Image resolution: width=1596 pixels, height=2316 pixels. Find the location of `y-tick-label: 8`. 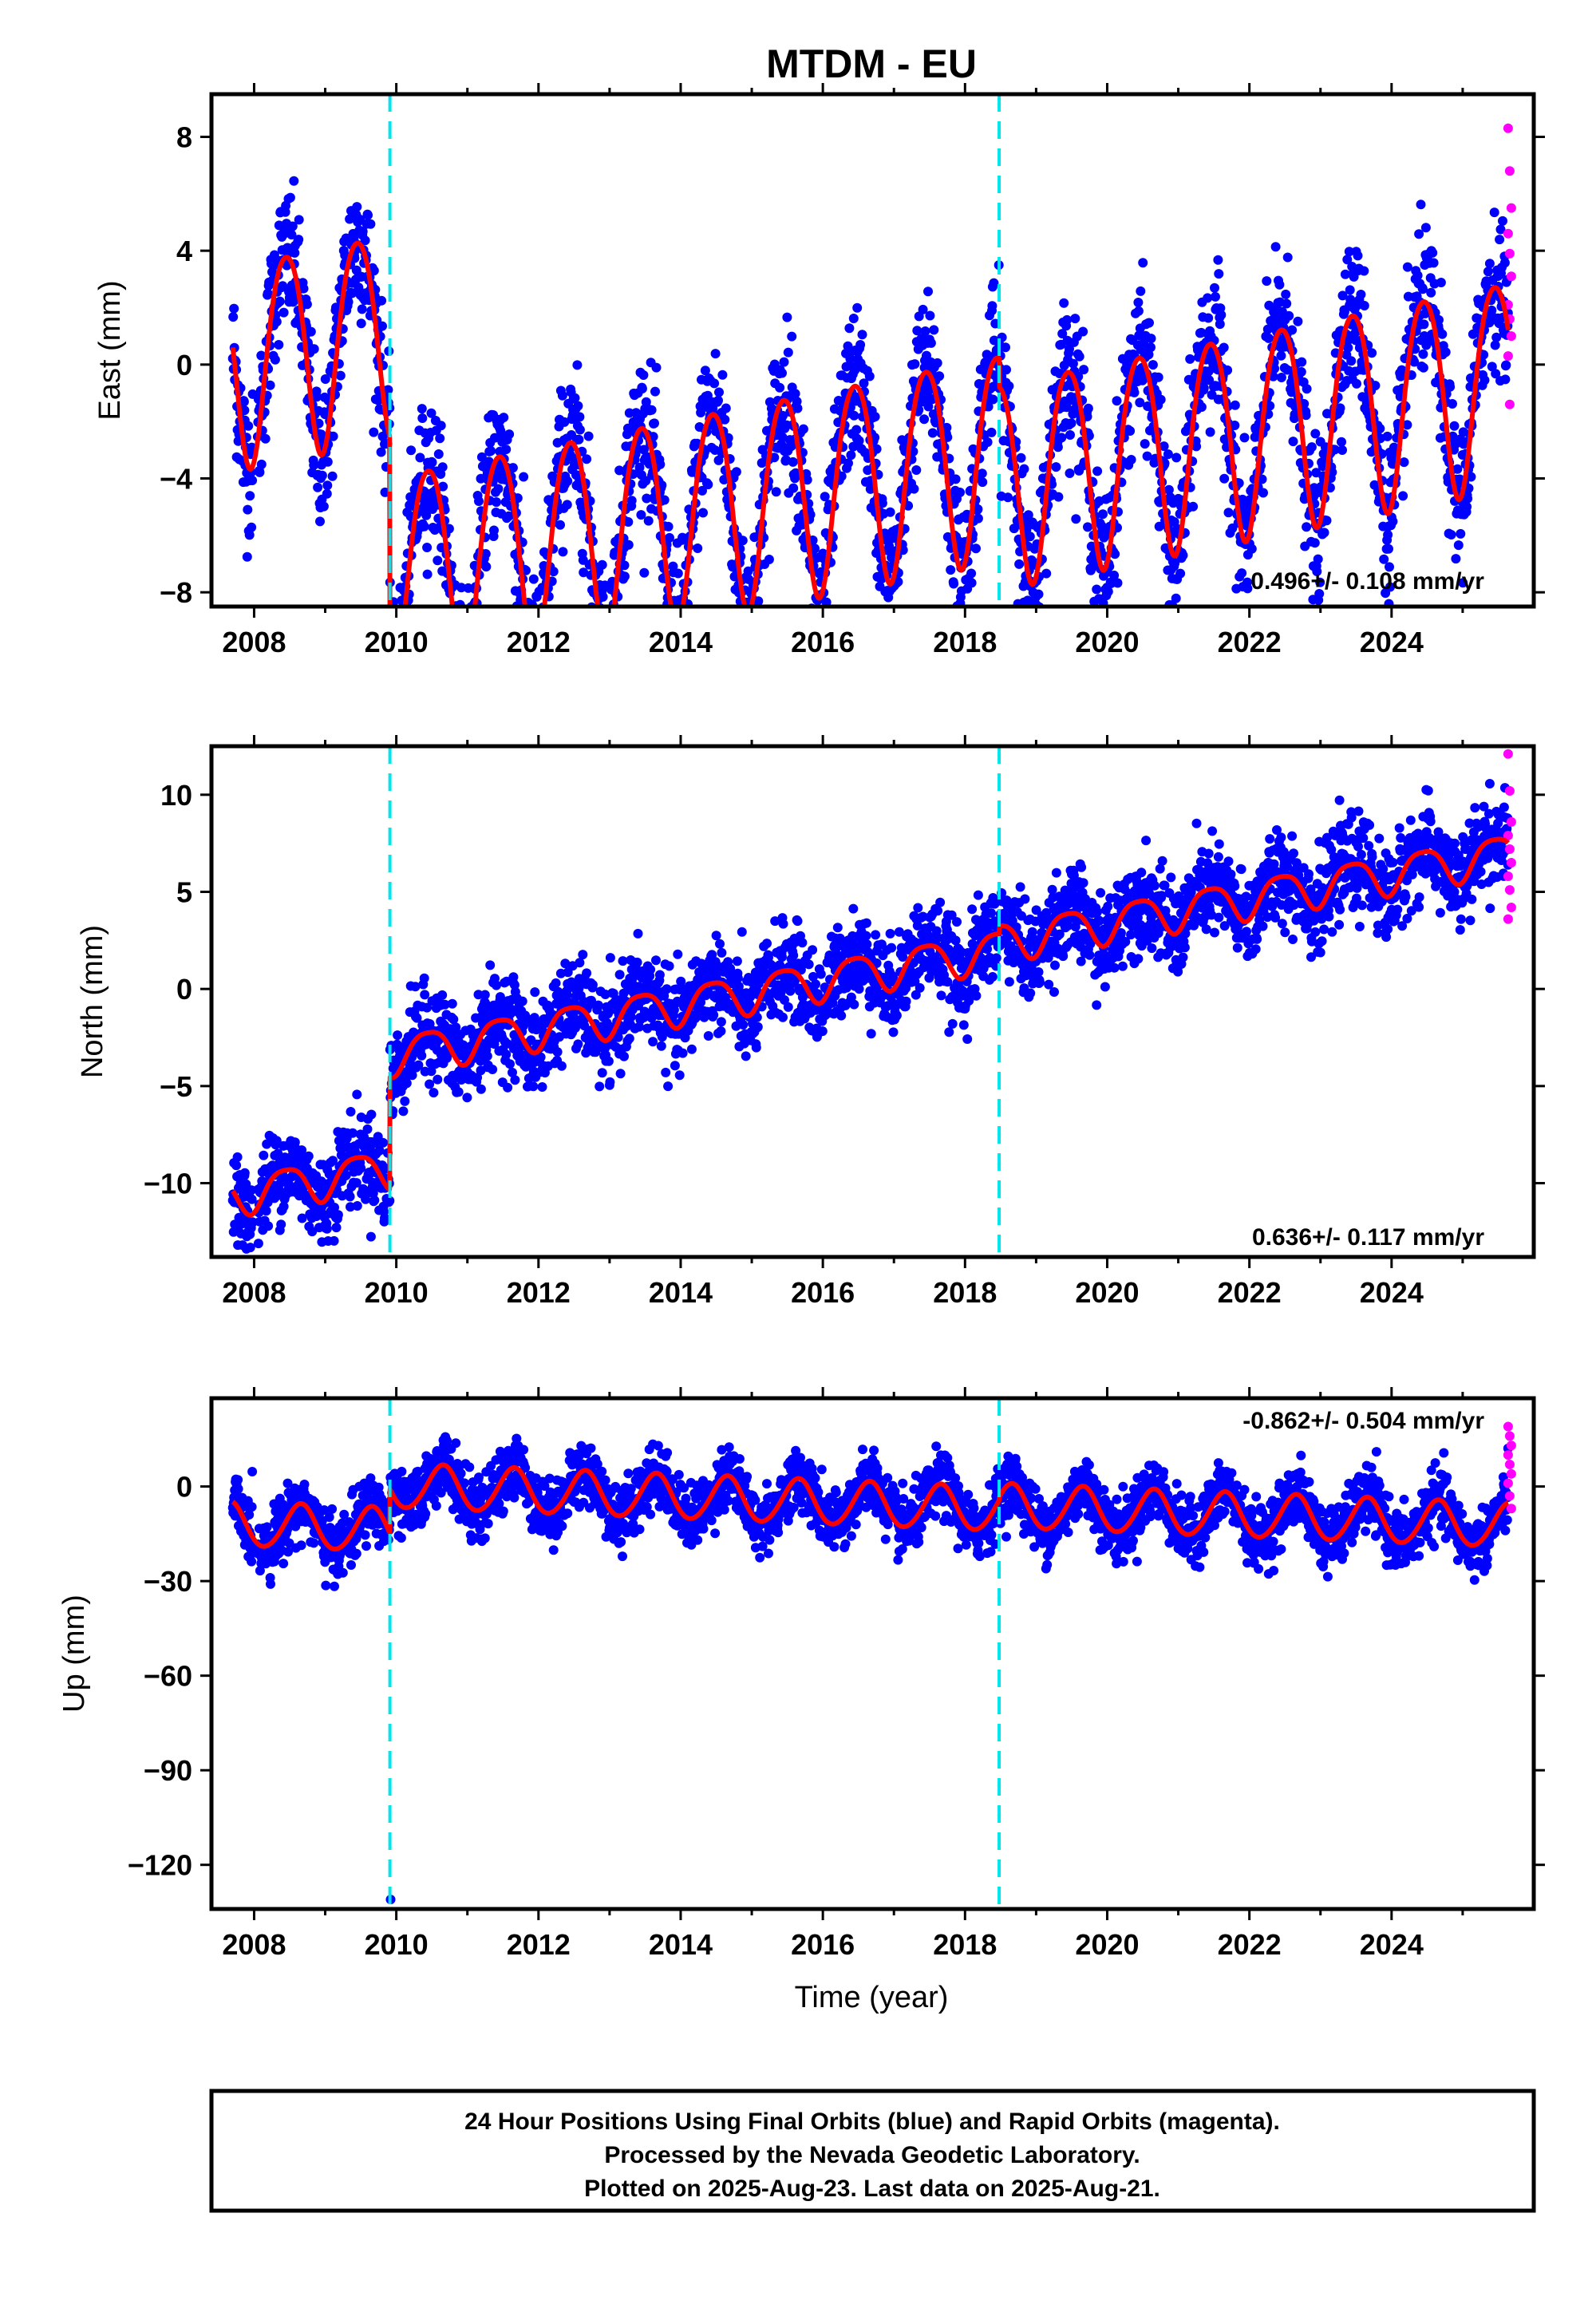

y-tick-label: 8 is located at coordinates (184, 137).